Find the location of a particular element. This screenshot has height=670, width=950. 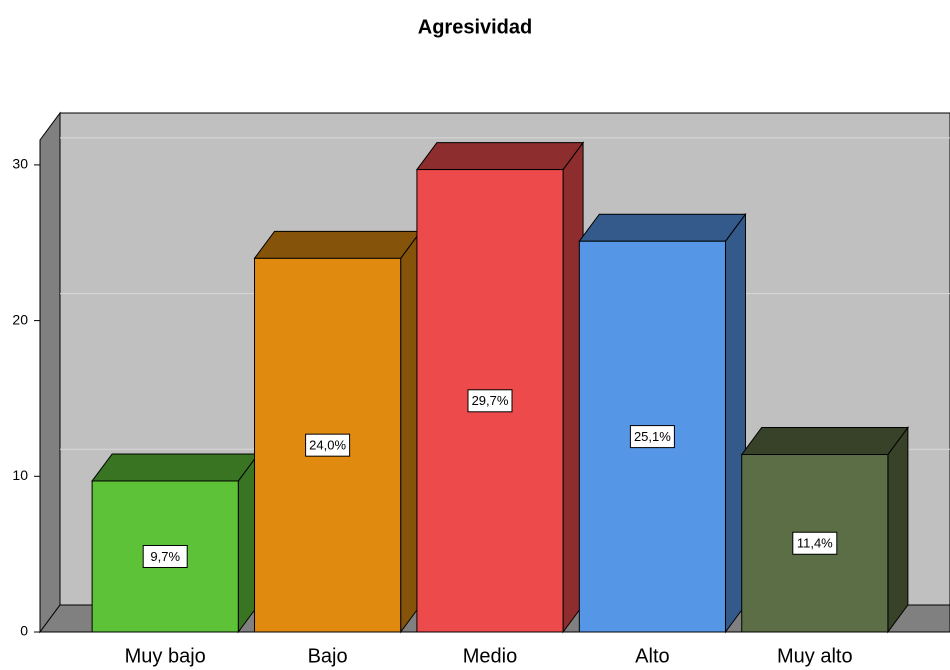

bar-side is located at coordinates (898, 529).